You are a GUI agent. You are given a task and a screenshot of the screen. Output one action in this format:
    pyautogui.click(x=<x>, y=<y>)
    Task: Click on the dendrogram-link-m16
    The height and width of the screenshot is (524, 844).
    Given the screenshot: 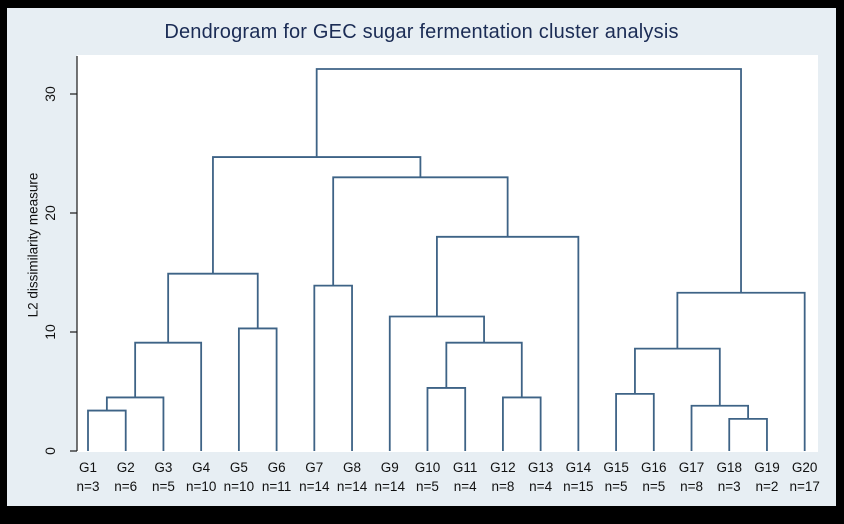 What is the action you would take?
    pyautogui.click(x=635, y=421)
    